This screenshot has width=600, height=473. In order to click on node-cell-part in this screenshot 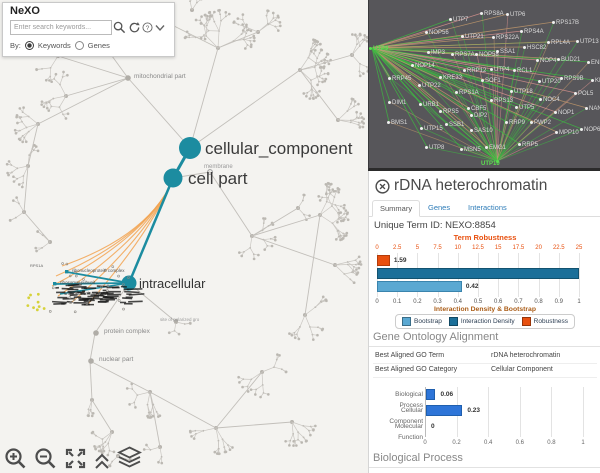, I will do `click(173, 178)`.